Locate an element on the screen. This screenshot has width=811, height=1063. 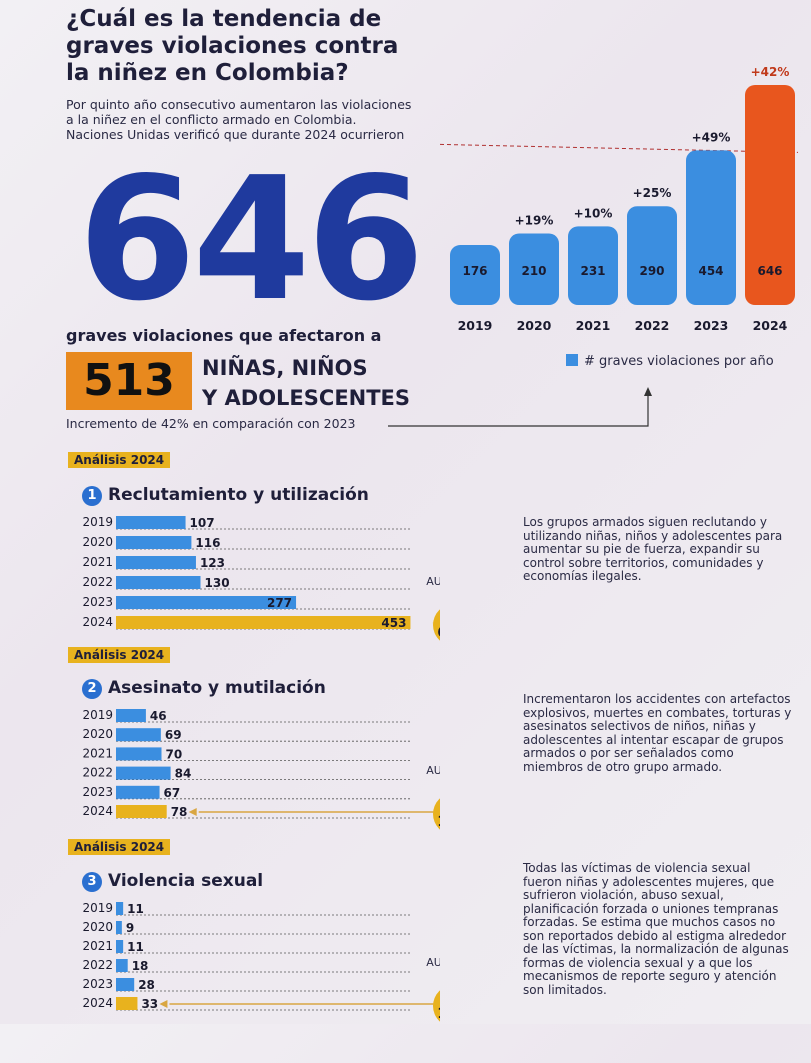
section-1-year-2021: 2021 is located at coordinates (97, 562).